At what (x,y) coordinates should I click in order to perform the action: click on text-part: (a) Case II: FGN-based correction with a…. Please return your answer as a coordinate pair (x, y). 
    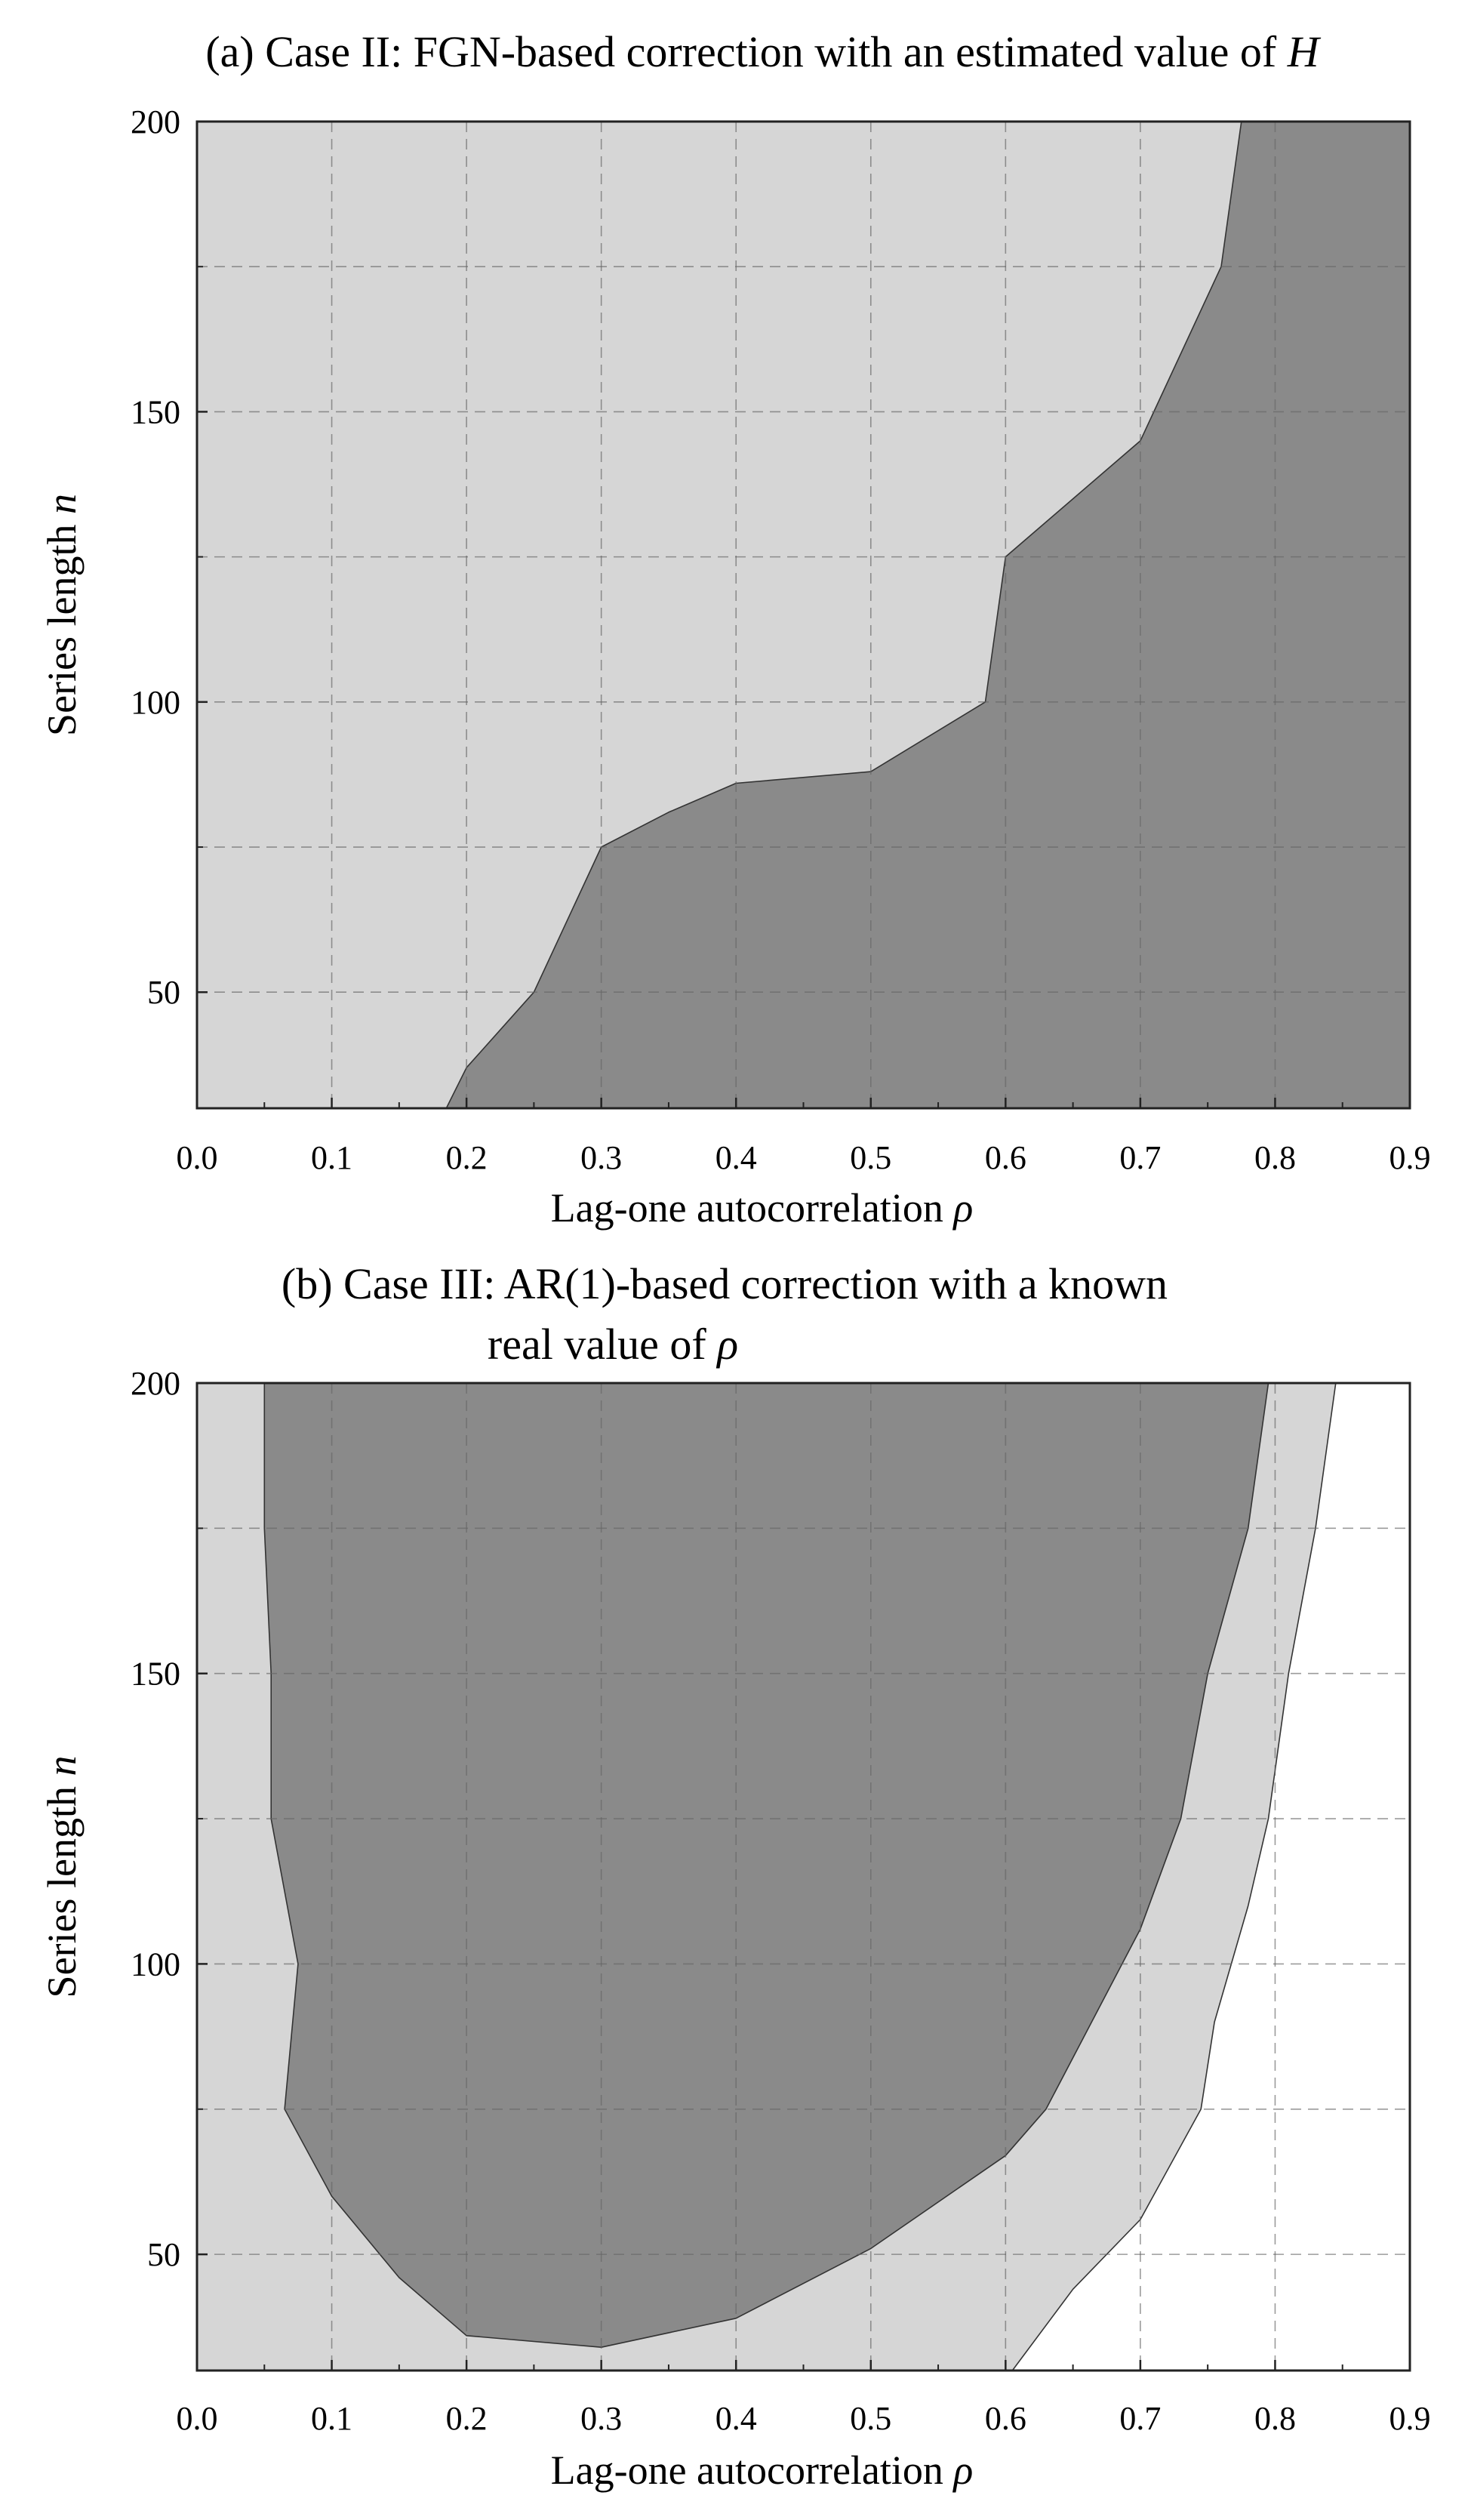
    Looking at the image, I should click on (746, 51).